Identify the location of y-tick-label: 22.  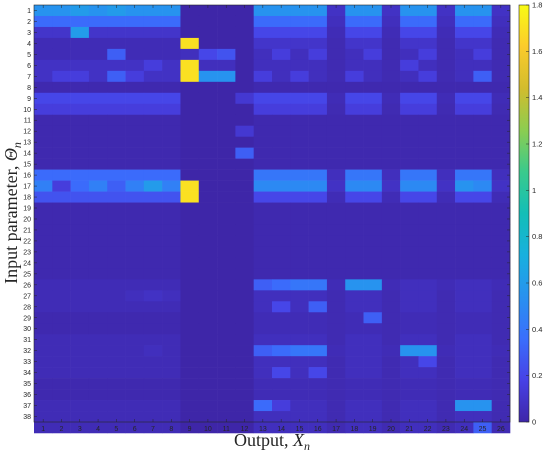
(27, 241).